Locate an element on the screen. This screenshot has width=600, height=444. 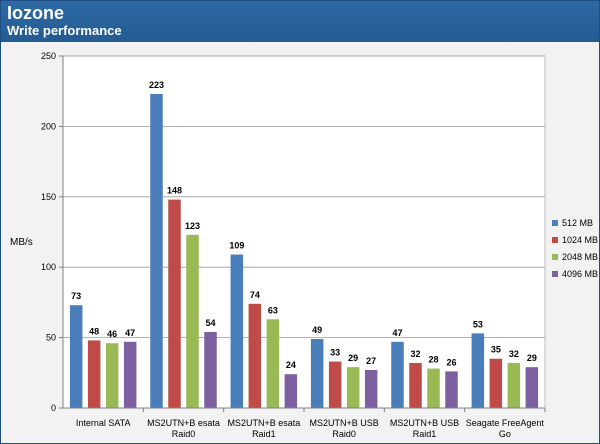
legend-label: 1024 MB is located at coordinates (580, 239).